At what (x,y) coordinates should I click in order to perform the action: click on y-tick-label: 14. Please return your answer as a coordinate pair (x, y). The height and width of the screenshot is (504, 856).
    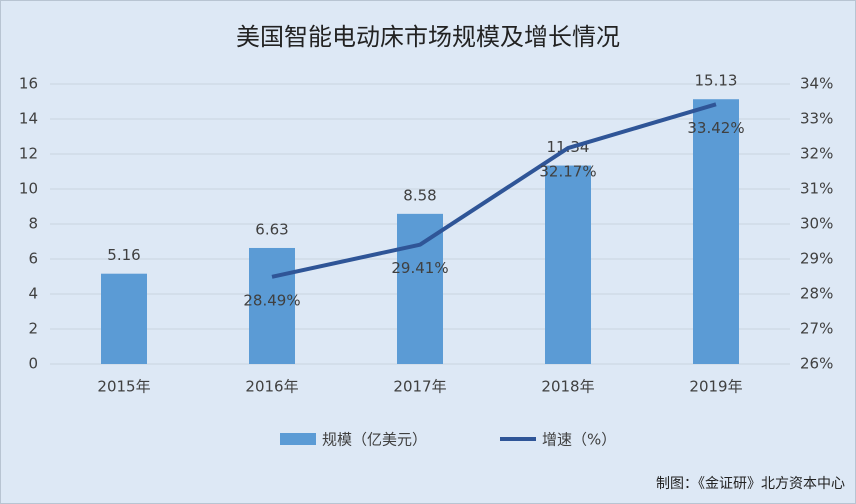
    Looking at the image, I should click on (28, 119).